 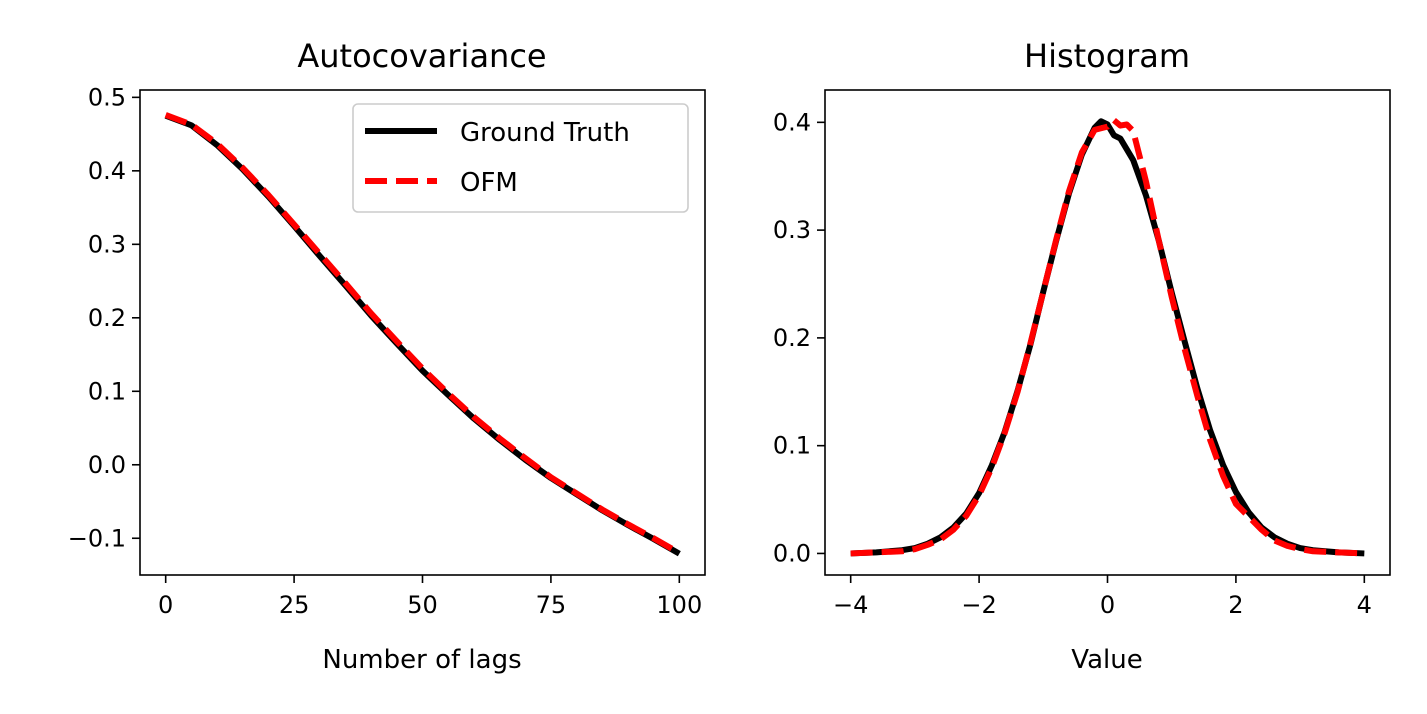 I want to click on histogram-y-tick-label: 0.2, so click(x=792, y=338).